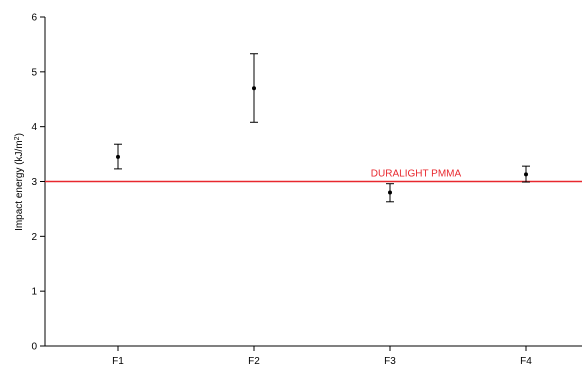 Image resolution: width=582 pixels, height=371 pixels. What do you see at coordinates (416, 174) in the screenshot?
I see `reference-line-label: DURALIGHT PMMA` at bounding box center [416, 174].